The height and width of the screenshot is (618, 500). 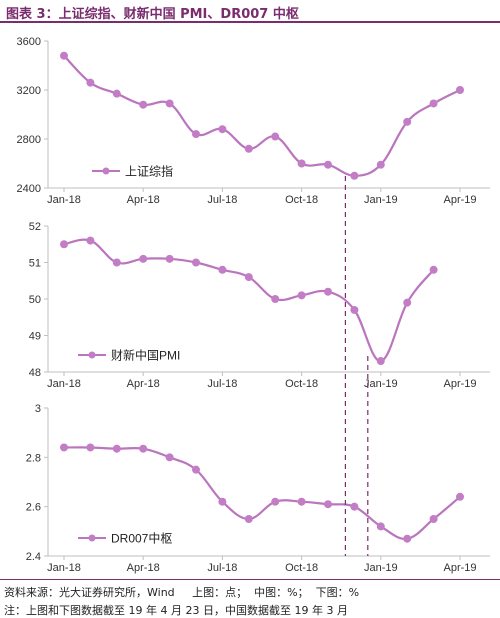 What do you see at coordinates (29, 42) in the screenshot?
I see `y-tick-label: 3600` at bounding box center [29, 42].